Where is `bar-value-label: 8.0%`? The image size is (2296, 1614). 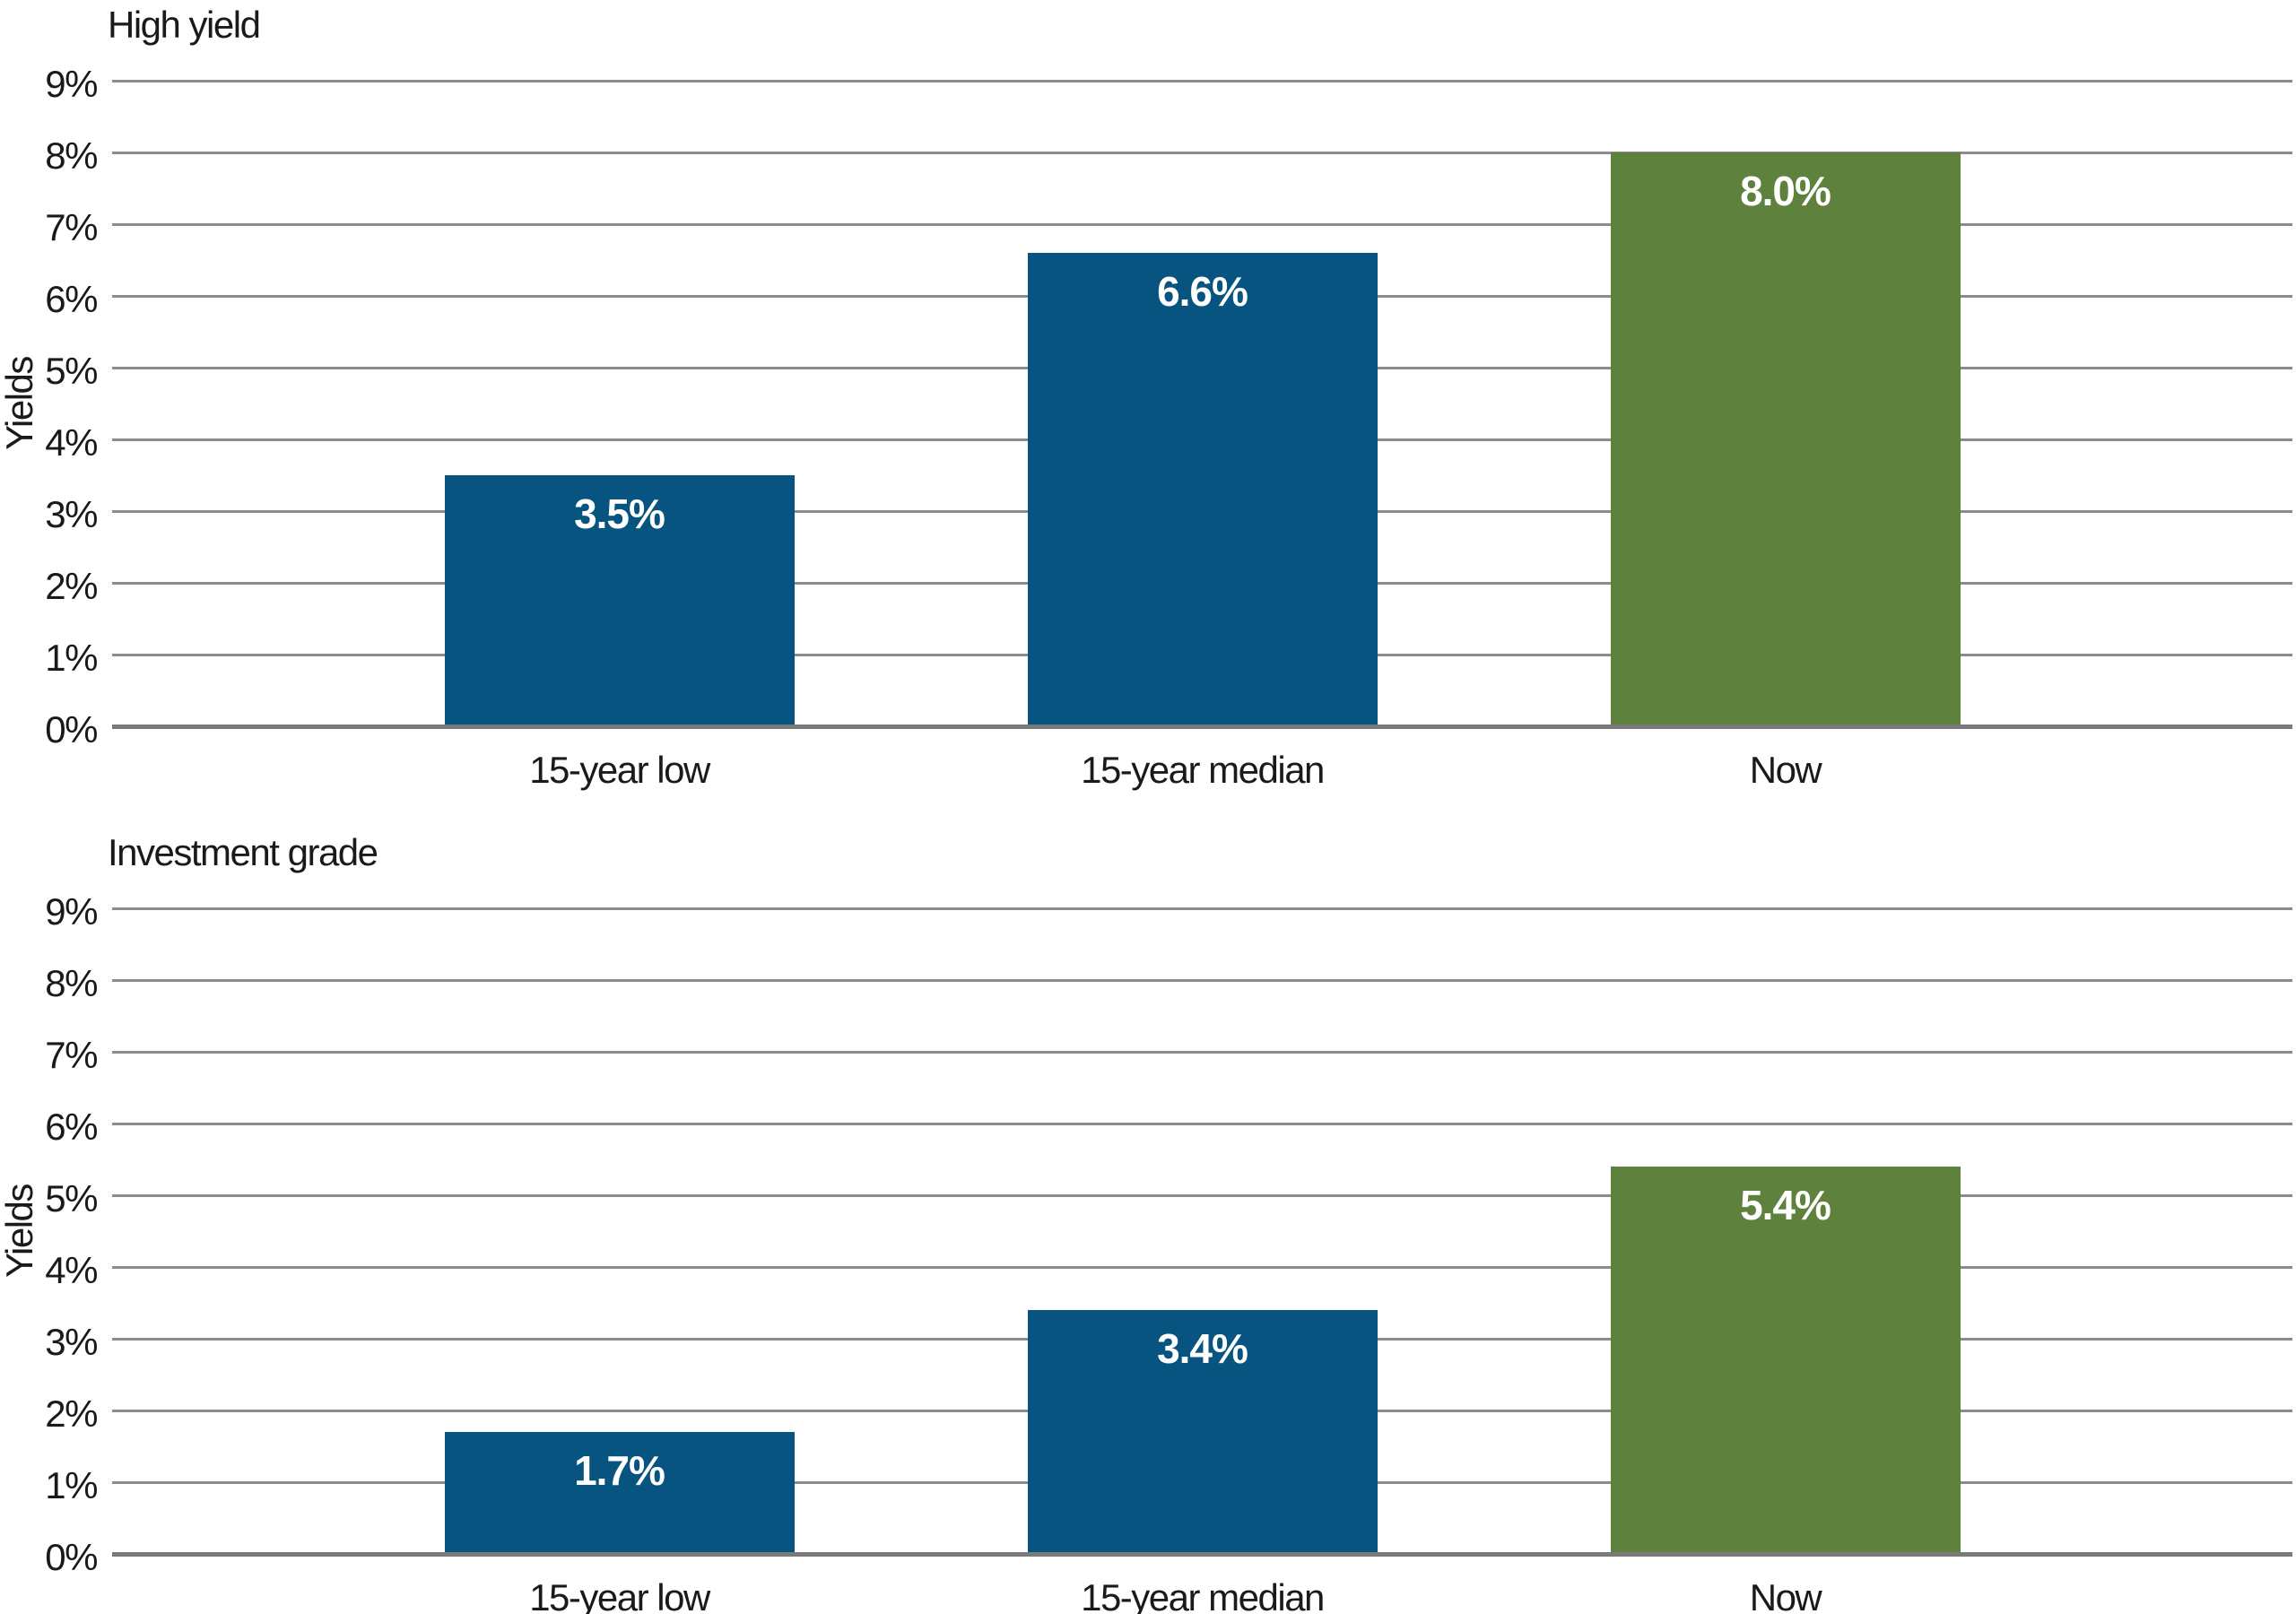 bar-value-label: 8.0% is located at coordinates (1785, 191).